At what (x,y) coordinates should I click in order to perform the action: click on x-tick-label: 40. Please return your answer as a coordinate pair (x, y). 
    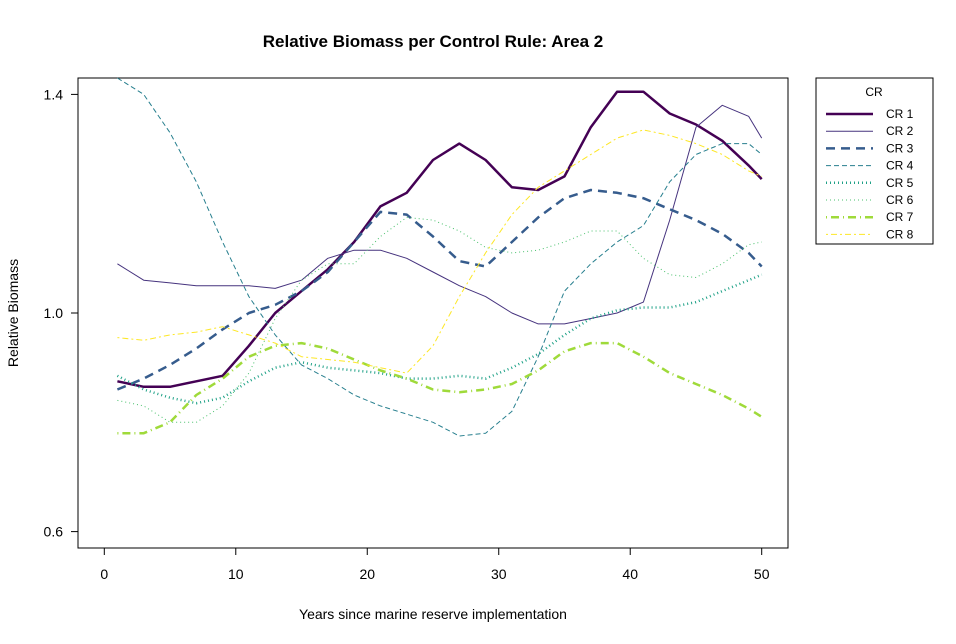
    Looking at the image, I should click on (630, 574).